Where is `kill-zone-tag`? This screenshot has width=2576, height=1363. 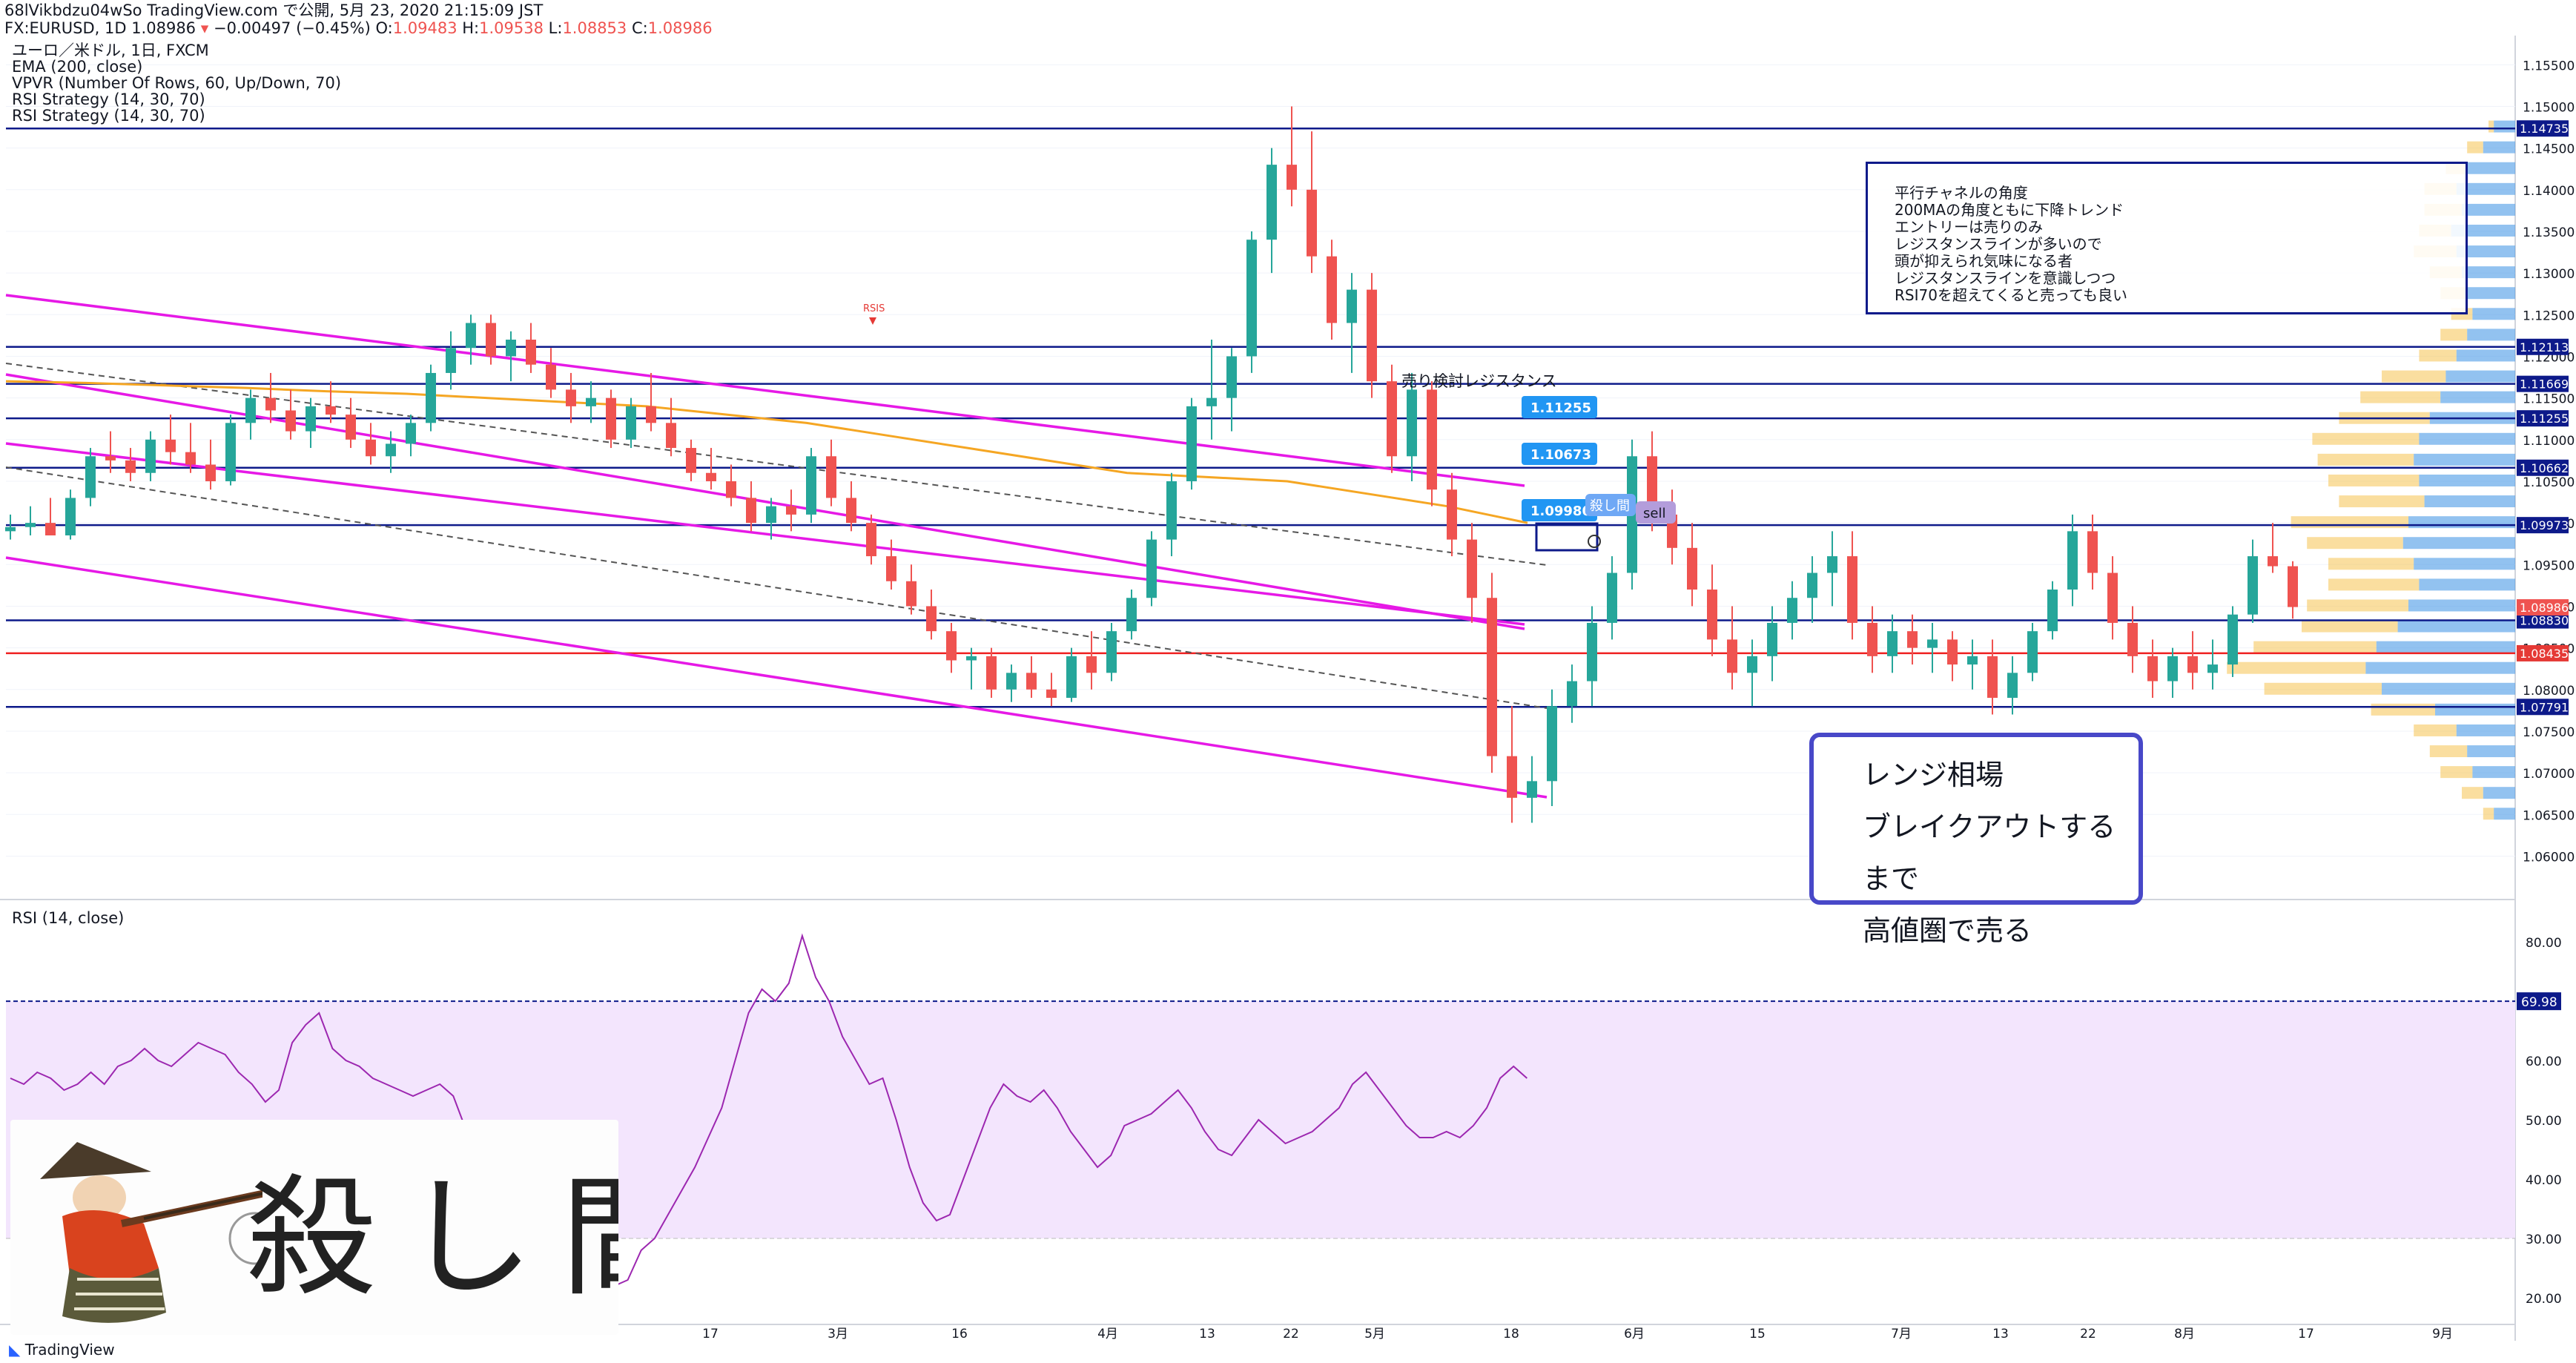
kill-zone-tag is located at coordinates (1611, 505).